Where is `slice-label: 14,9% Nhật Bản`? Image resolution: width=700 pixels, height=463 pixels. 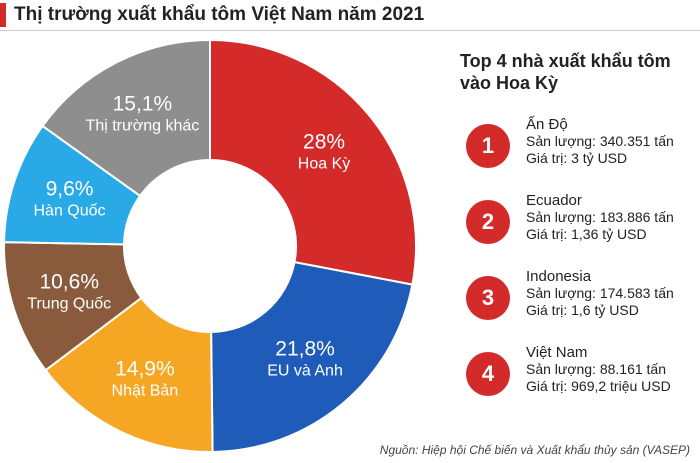
slice-label: 14,9% Nhật Bản is located at coordinates (145, 378).